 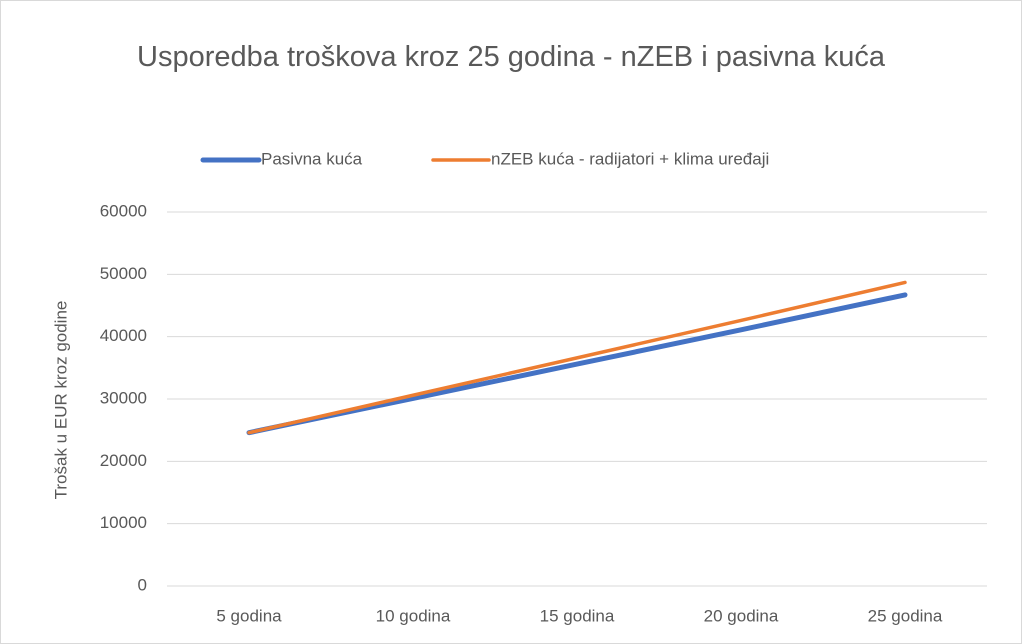 What do you see at coordinates (60, 400) in the screenshot?
I see `y-axis-title: Trošak u EUR kroz godine` at bounding box center [60, 400].